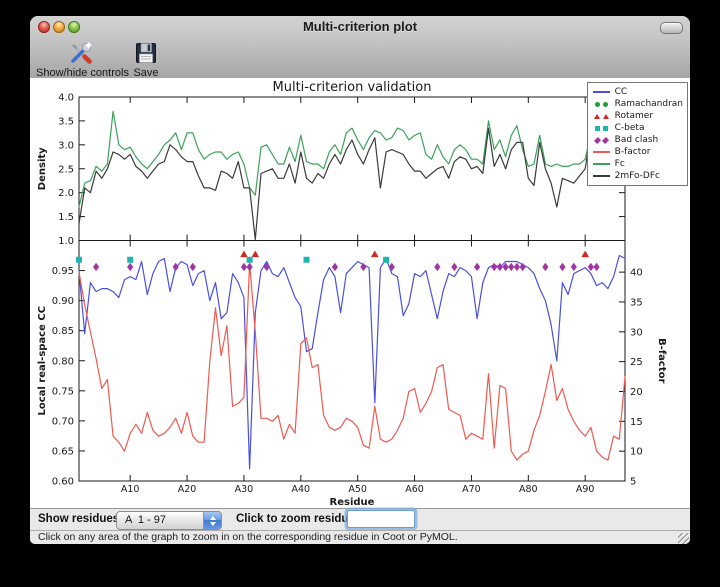  What do you see at coordinates (82, 73) in the screenshot?
I see `show-hide-controls-label: Show/hide controls` at bounding box center [82, 73].